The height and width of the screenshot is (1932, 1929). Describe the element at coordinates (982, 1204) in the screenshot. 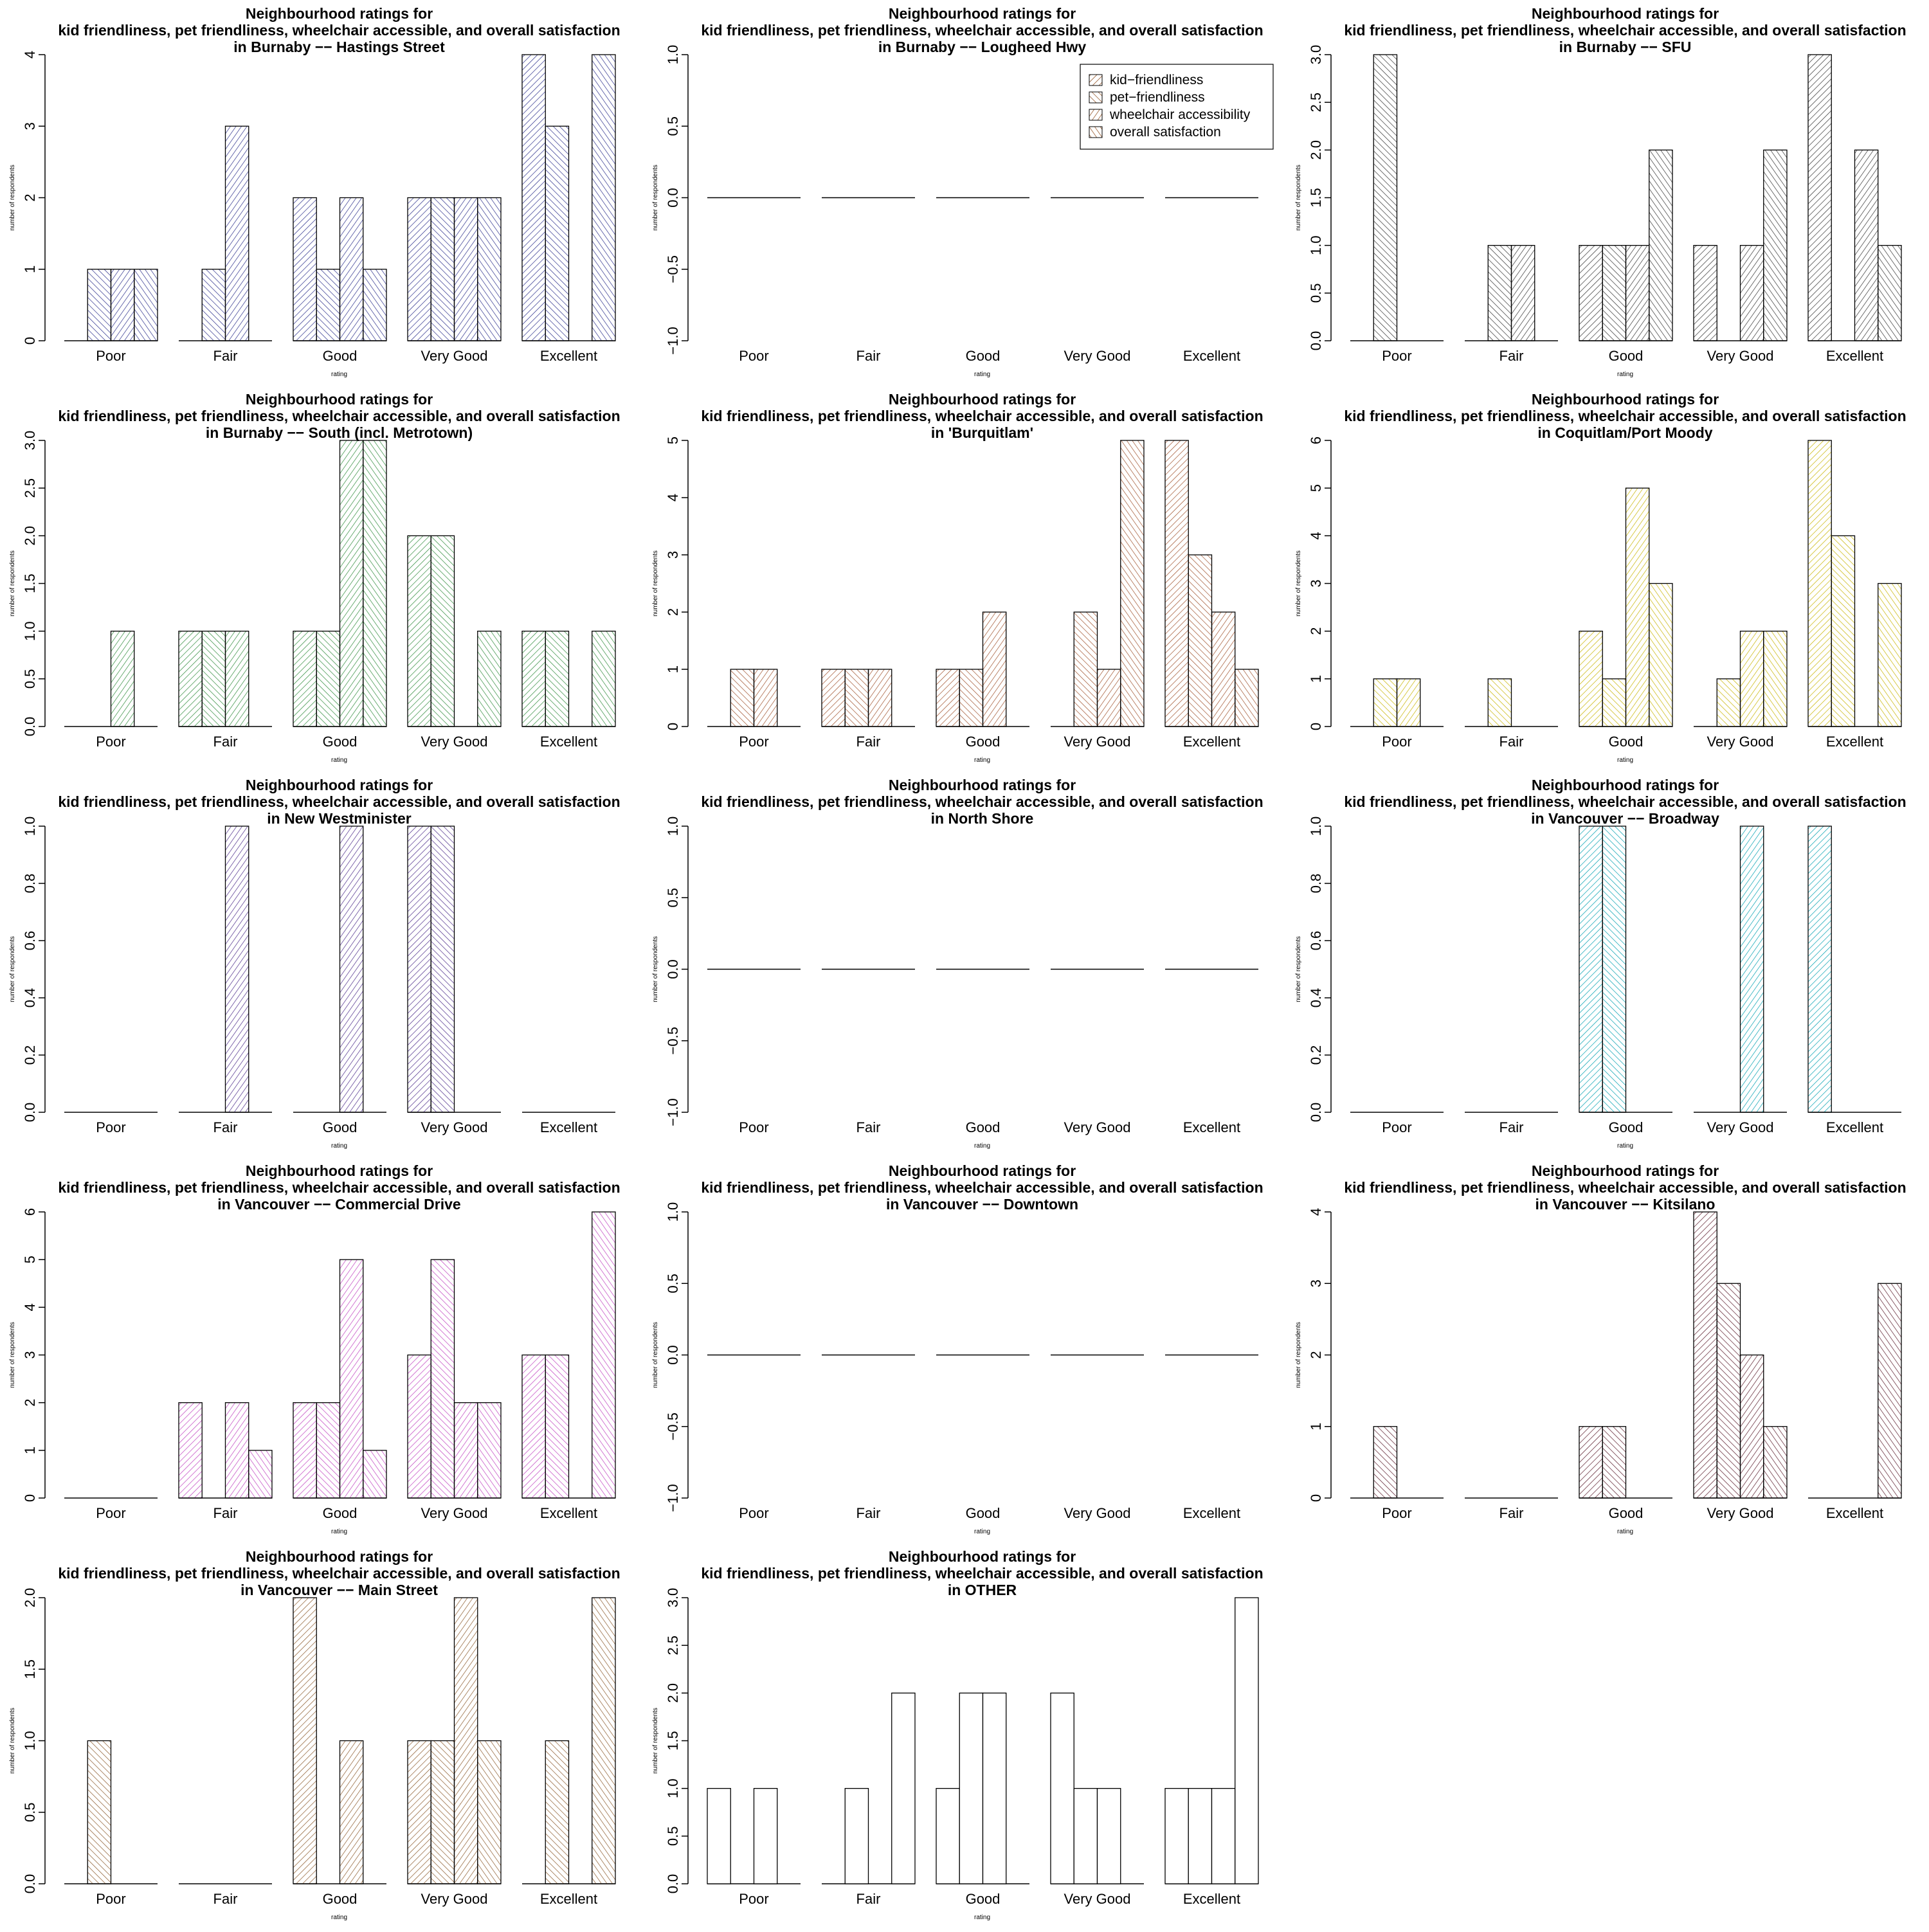

I see `panel-subtitle: in Vancouver −− Downtown` at that location.